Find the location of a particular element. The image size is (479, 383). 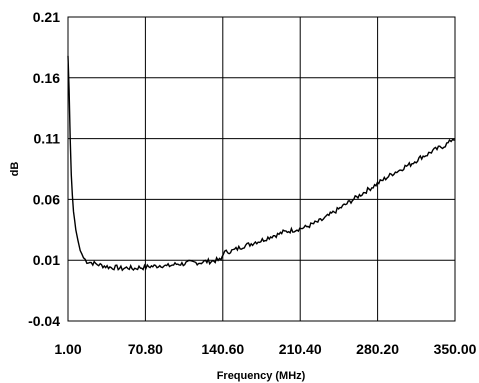

x-tick-label: 210.40 is located at coordinates (300, 349).